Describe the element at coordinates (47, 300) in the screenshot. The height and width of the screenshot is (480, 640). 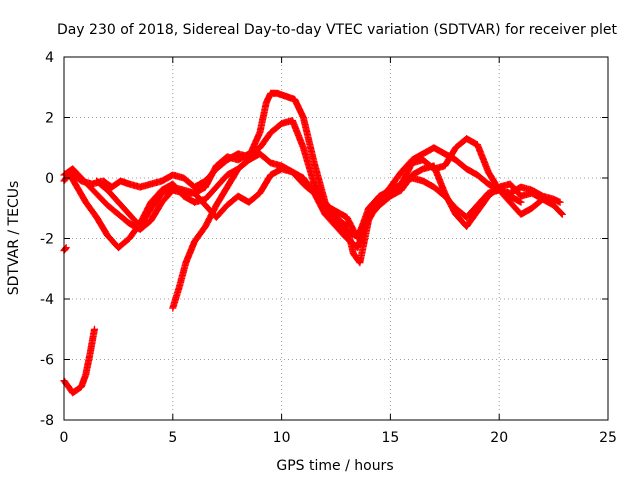
I see `y-tick-label: -4` at that location.